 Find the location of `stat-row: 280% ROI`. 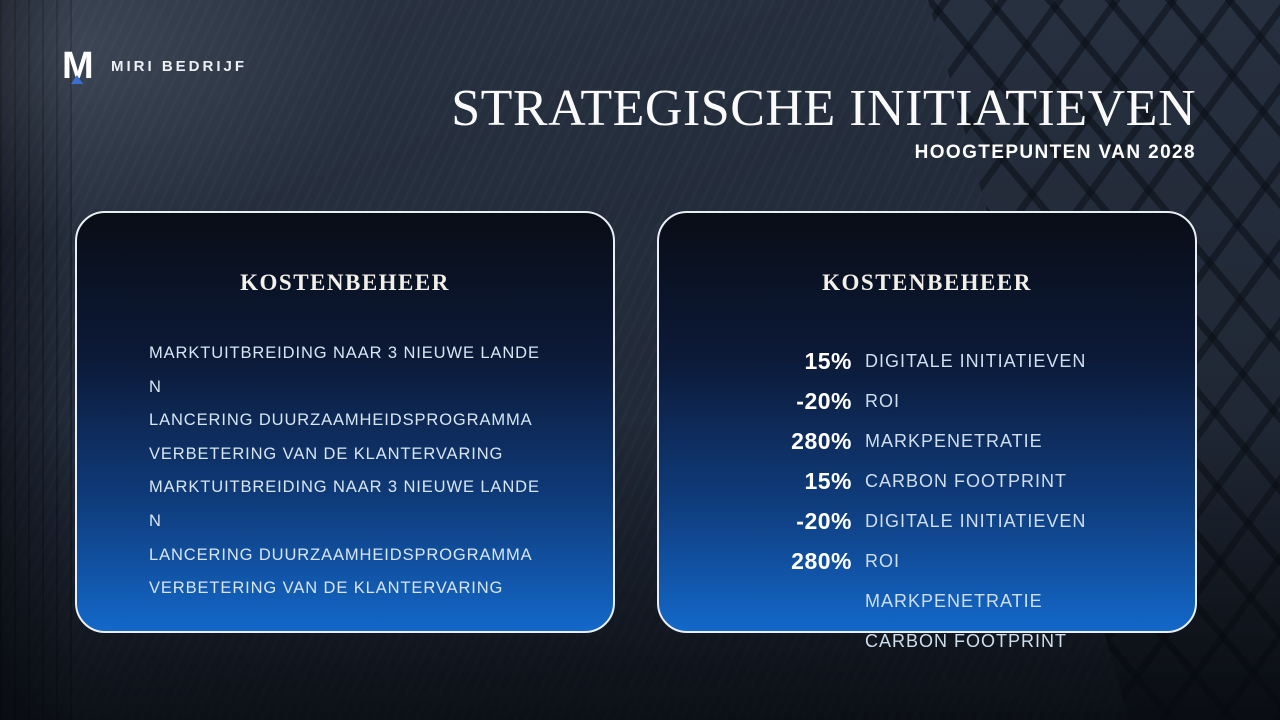

stat-row: 280% ROI is located at coordinates (944, 561).